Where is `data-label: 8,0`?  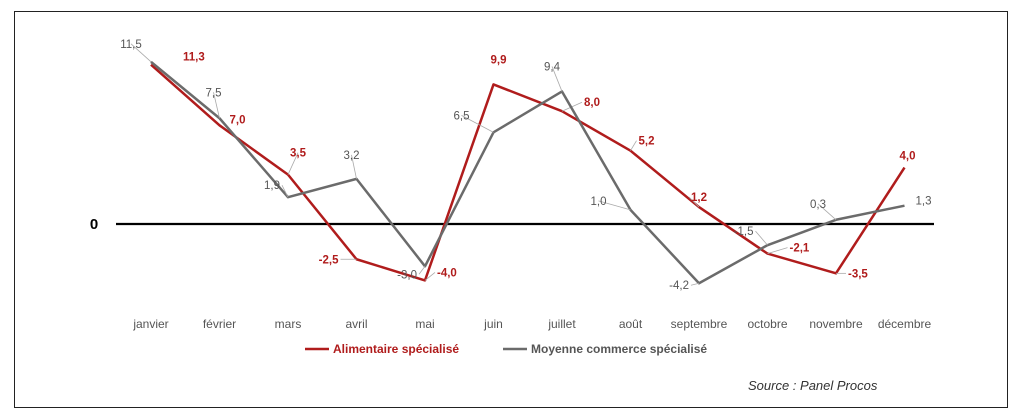
data-label: 8,0 is located at coordinates (592, 103).